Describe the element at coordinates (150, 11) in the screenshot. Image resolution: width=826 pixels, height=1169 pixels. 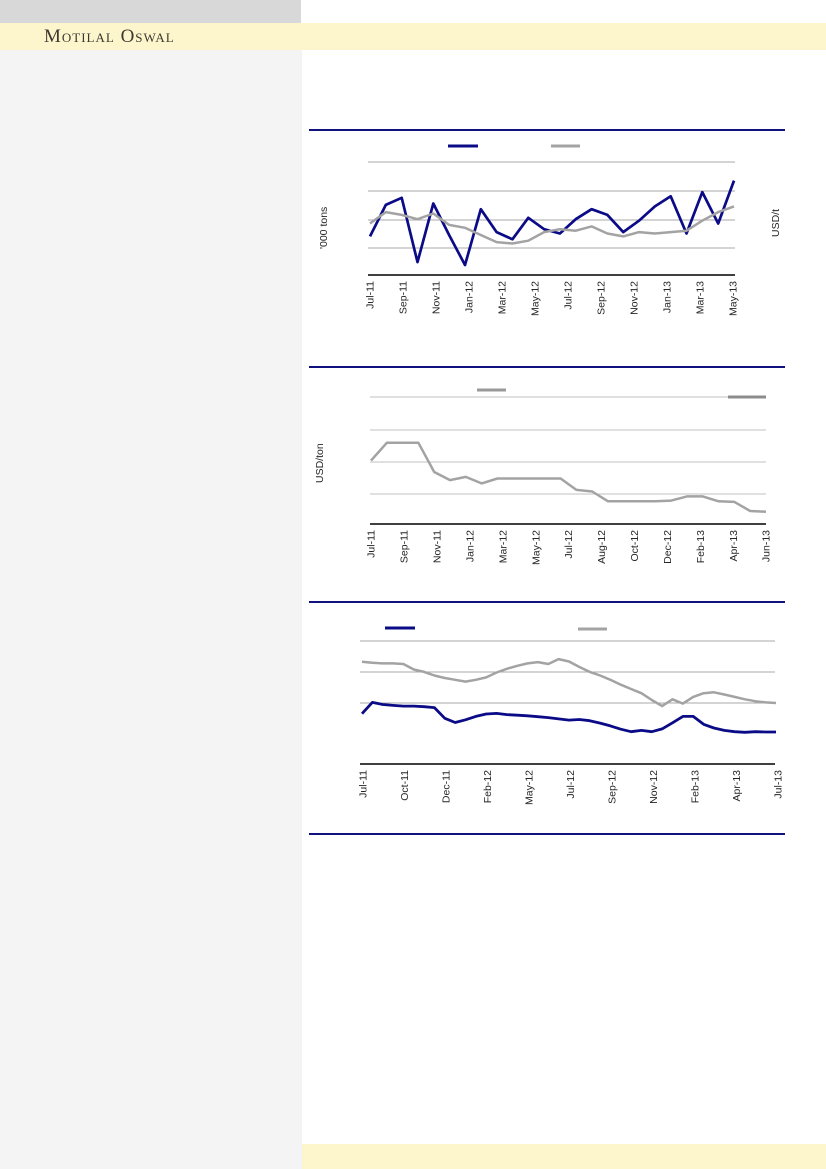
I see `top-gray-bar` at that location.